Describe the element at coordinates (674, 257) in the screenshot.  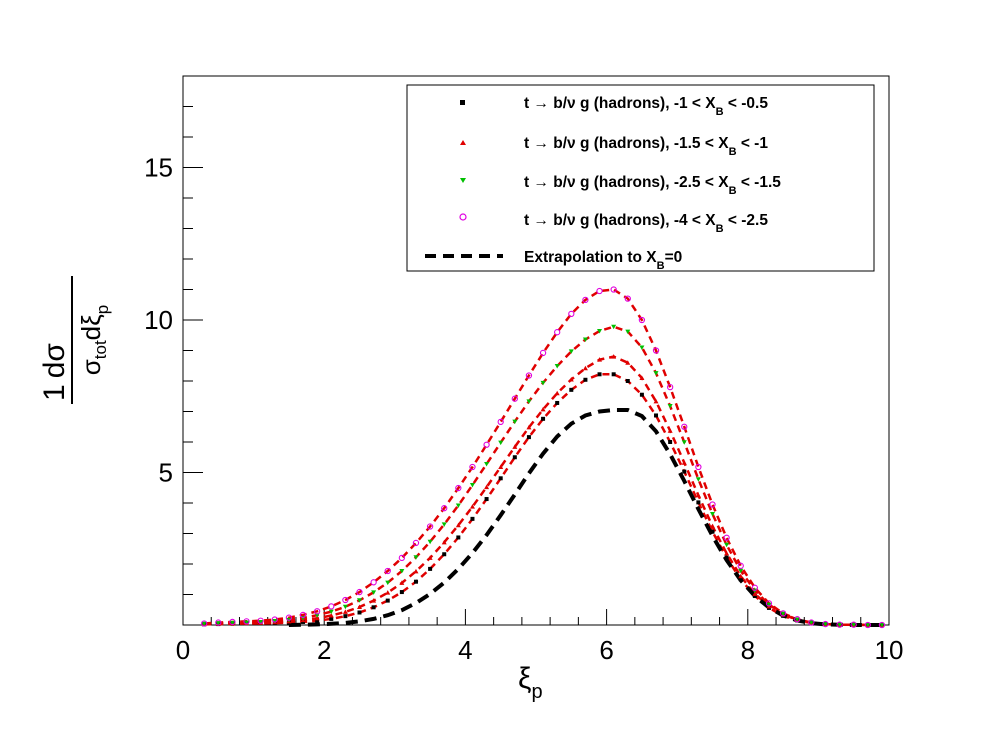
I see `legend-label-range-end: =0` at that location.